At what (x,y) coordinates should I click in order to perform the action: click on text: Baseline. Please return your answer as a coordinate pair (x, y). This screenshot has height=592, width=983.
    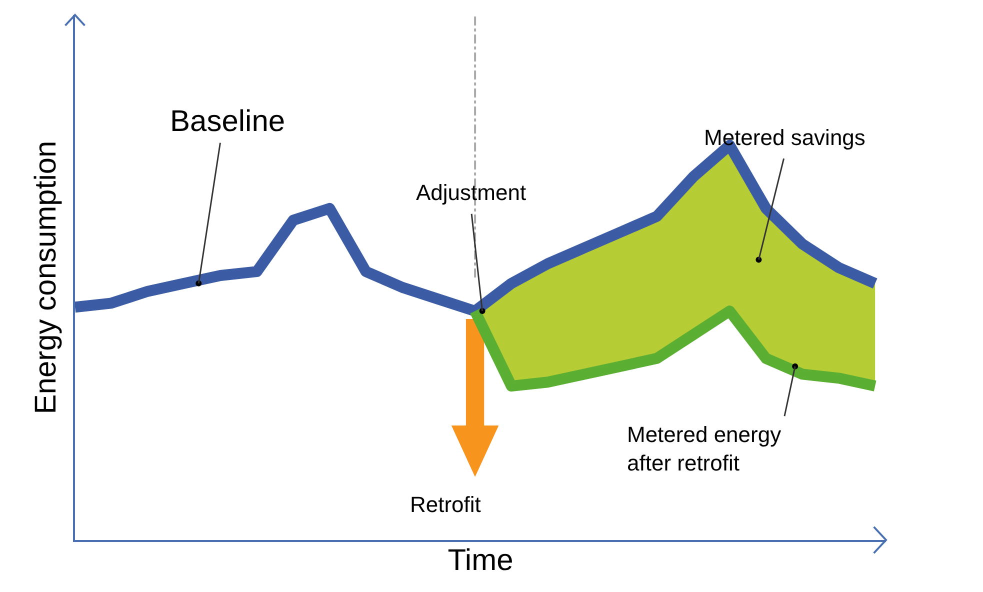
    Looking at the image, I should click on (228, 121).